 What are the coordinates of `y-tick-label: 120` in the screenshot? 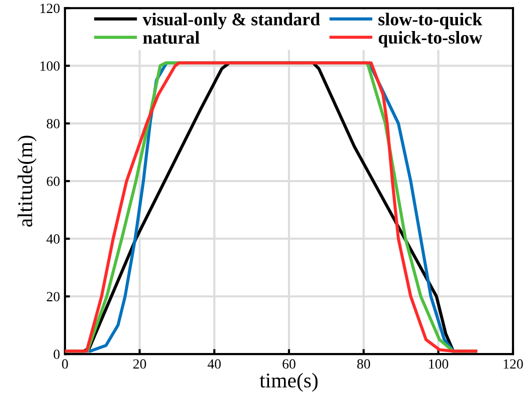 It's located at (50, 9).